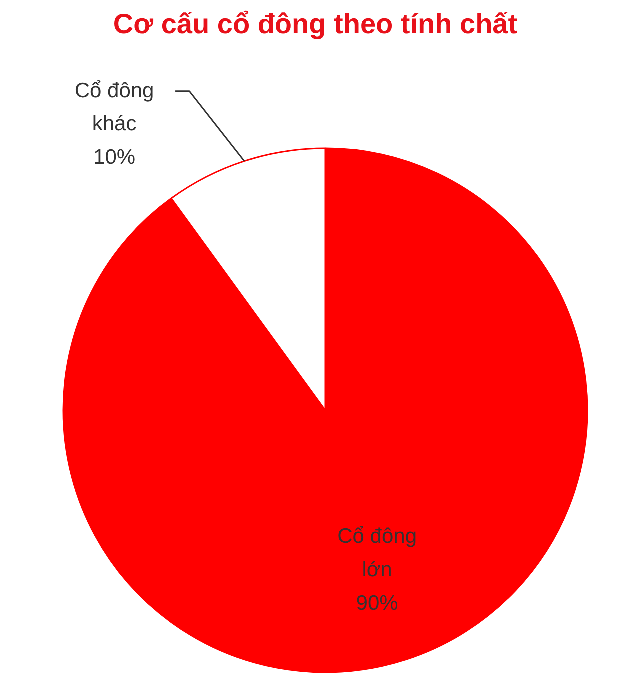  I want to click on slice-label: Cổ đông lớn, so click(378, 553).